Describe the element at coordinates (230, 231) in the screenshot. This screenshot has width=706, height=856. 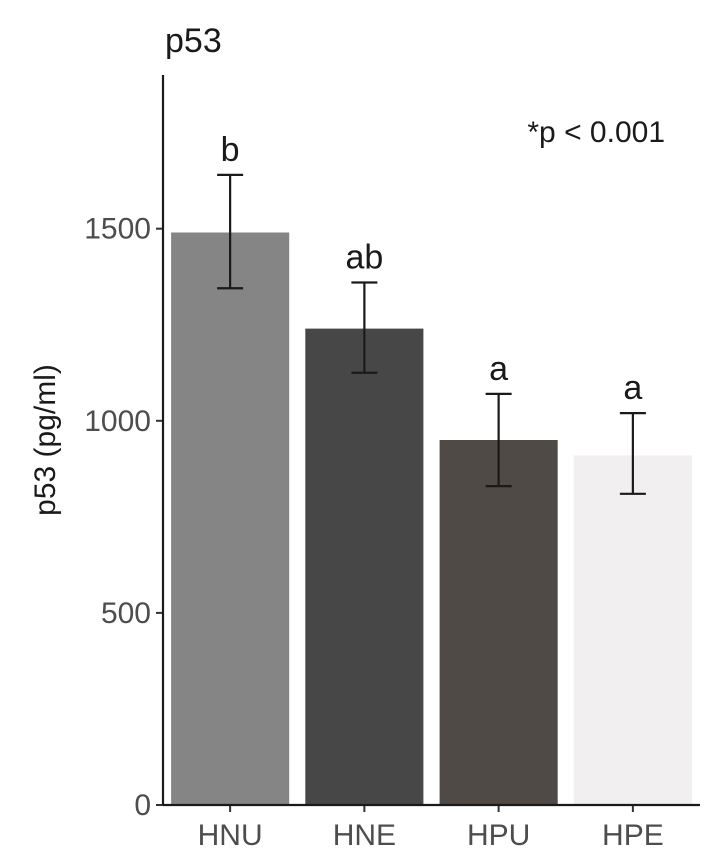
I see `error-bar-hnu` at that location.